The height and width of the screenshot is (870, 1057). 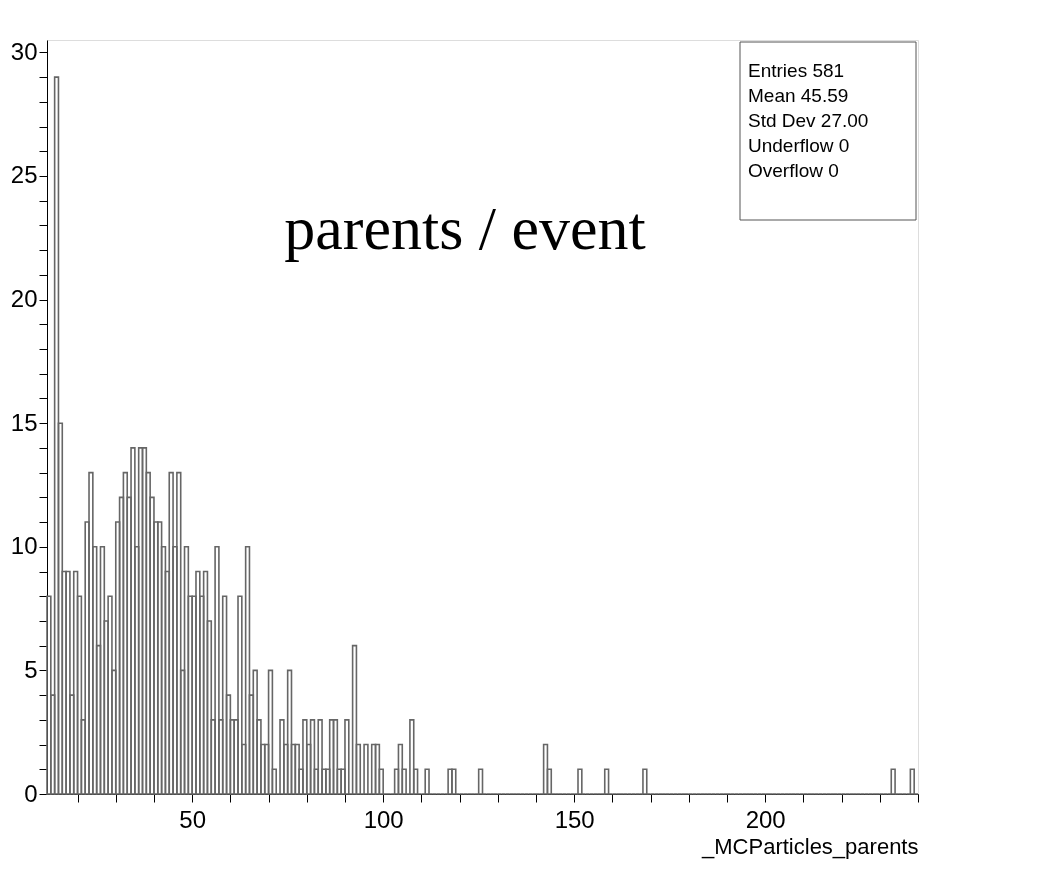 I want to click on annotation: Std Dev 27.00, so click(x=808, y=120).